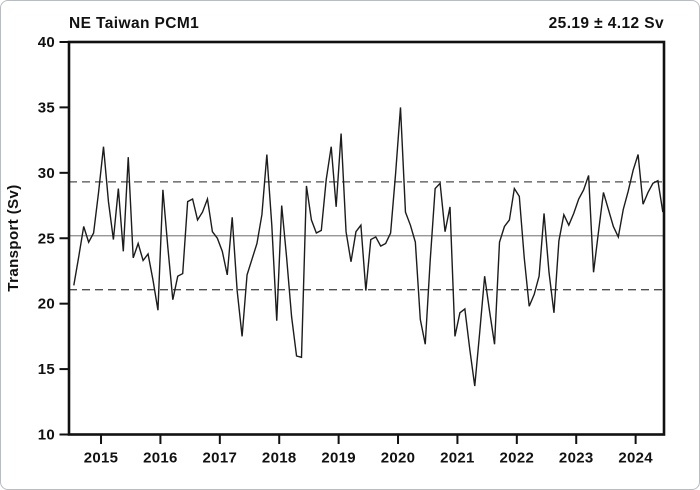 Image resolution: width=700 pixels, height=490 pixels. I want to click on y-tick-label: 30, so click(46, 173).